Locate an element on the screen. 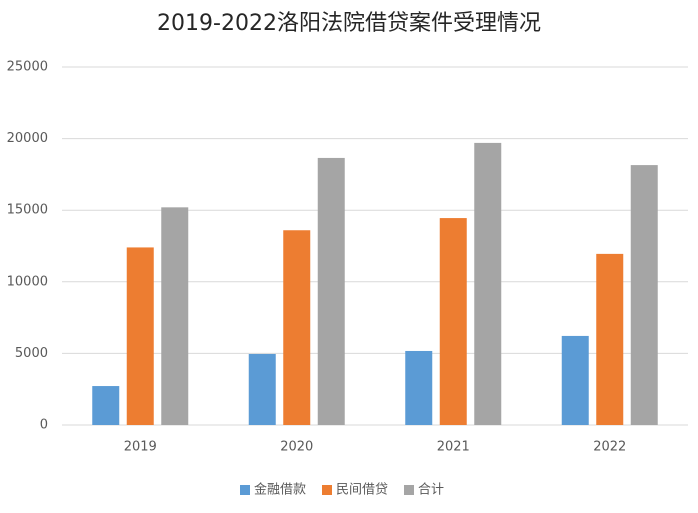 The width and height of the screenshot is (698, 513). y-tick-label: 10000 is located at coordinates (27, 281).